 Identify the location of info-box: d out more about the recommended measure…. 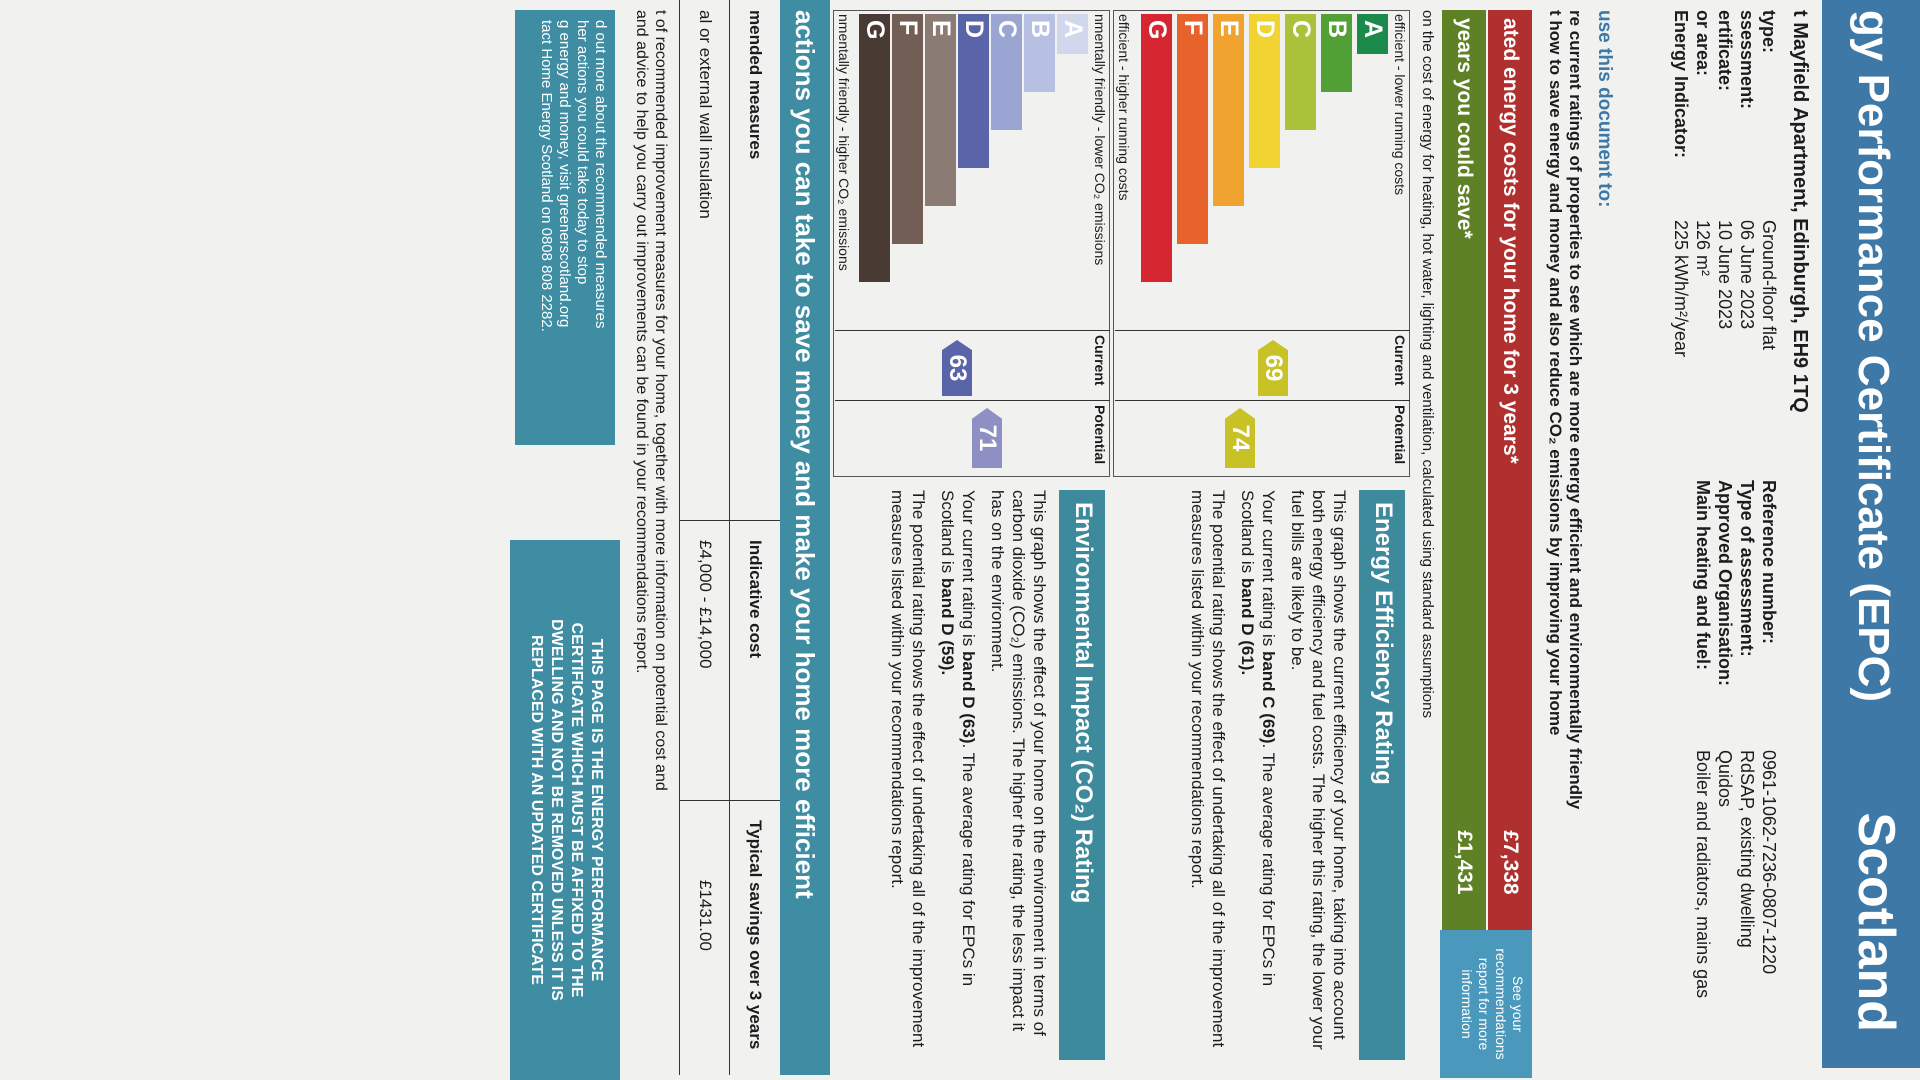
(565, 227).